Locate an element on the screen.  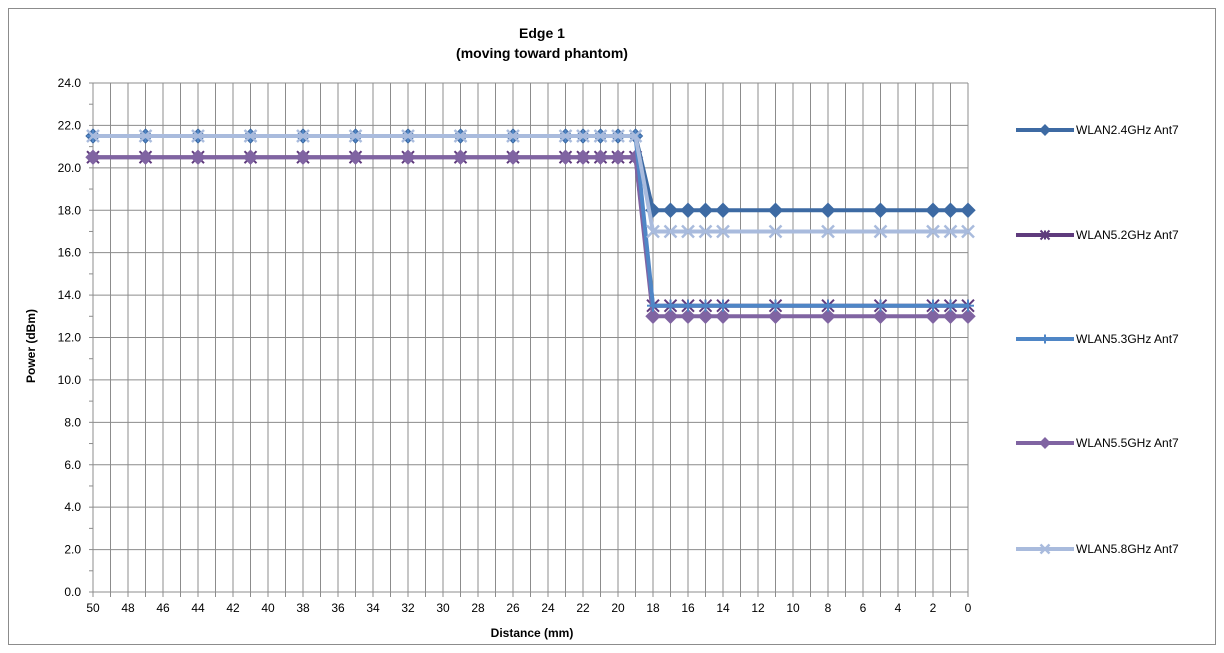
x-tick-label: 24 is located at coordinates (548, 608).